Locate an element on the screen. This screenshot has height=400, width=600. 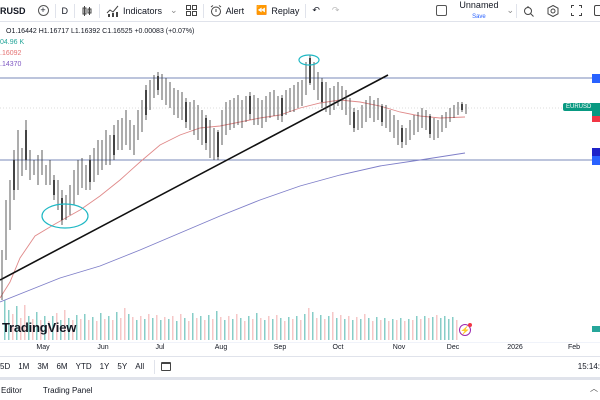
compare-button: + is located at coordinates (43, 11).